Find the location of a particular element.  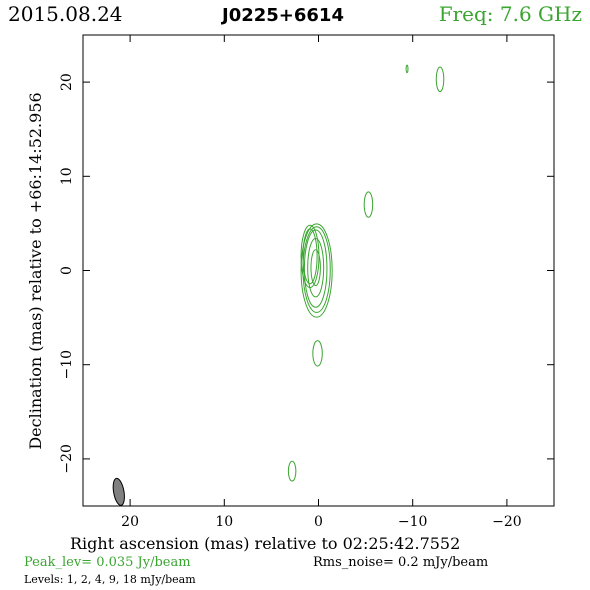

x-tick-label: −20 is located at coordinates (507, 522).